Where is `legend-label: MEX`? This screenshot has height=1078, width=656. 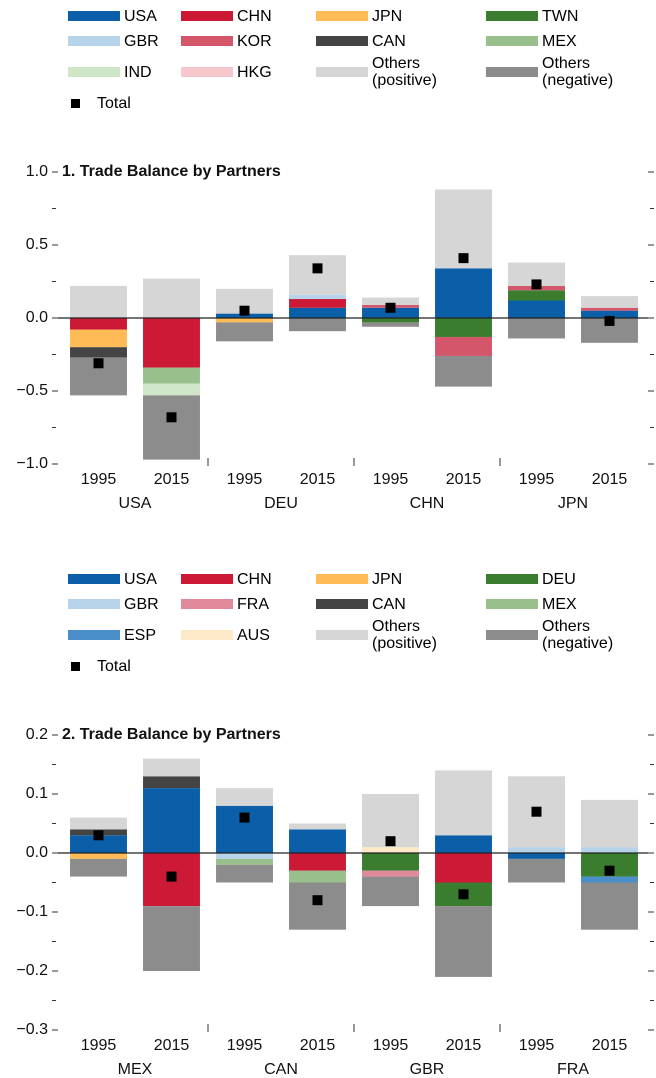
legend-label: MEX is located at coordinates (559, 604).